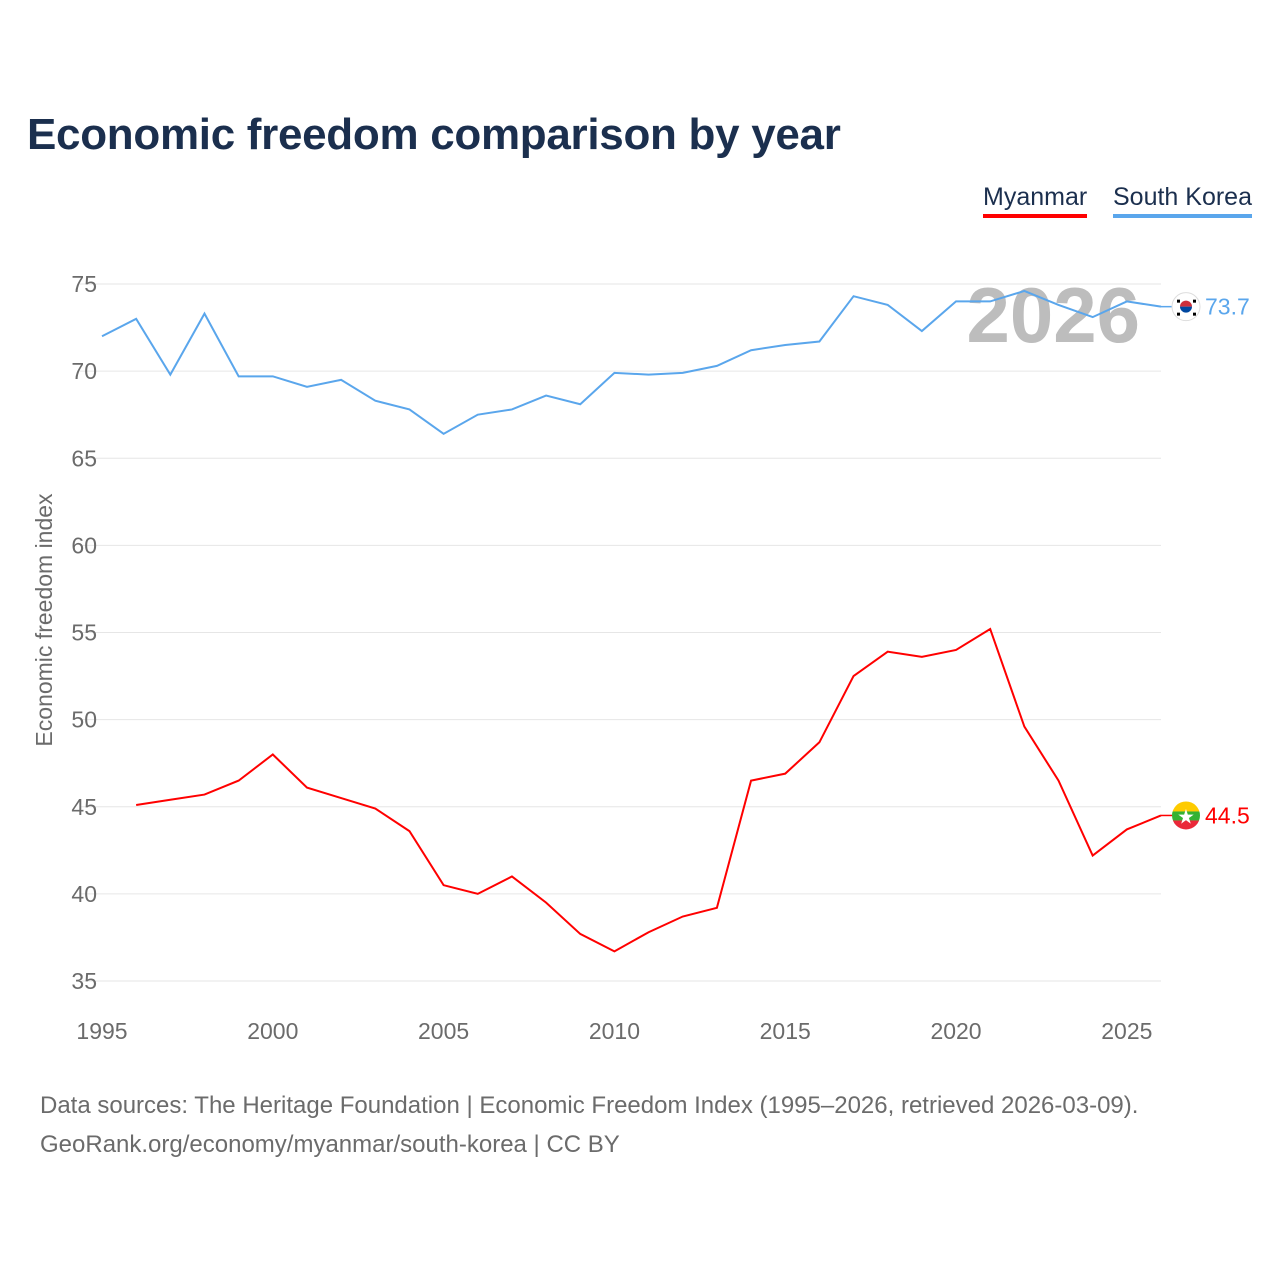 Image resolution: width=1280 pixels, height=1280 pixels. What do you see at coordinates (84, 458) in the screenshot?
I see `y-tick-label: 65` at bounding box center [84, 458].